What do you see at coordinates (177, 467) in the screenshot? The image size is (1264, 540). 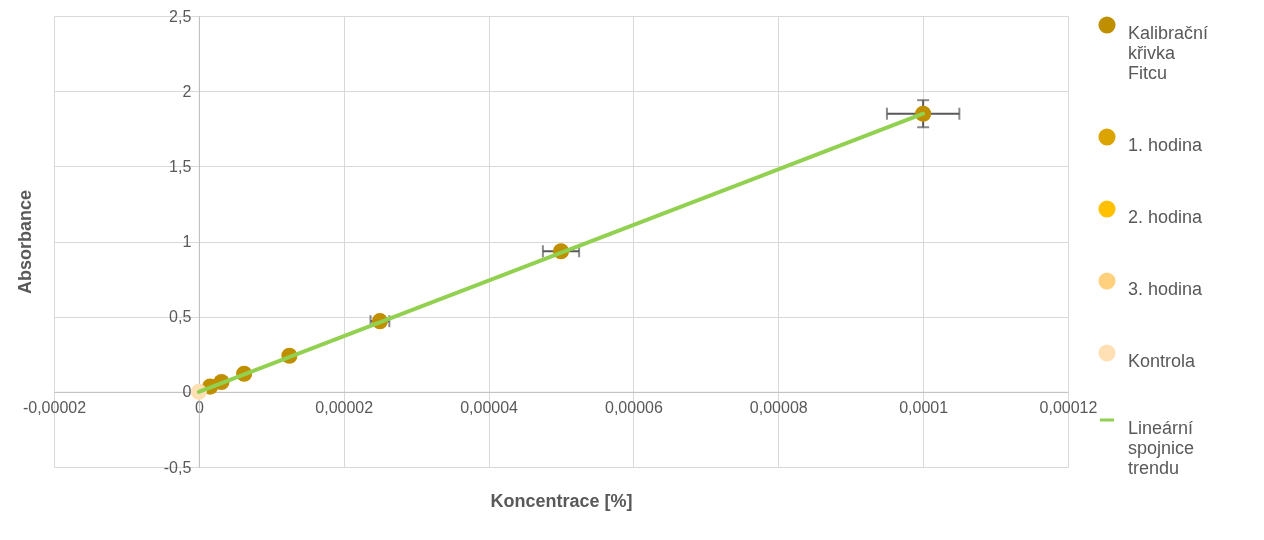 I see `y-tick-label: -0,5` at bounding box center [177, 467].